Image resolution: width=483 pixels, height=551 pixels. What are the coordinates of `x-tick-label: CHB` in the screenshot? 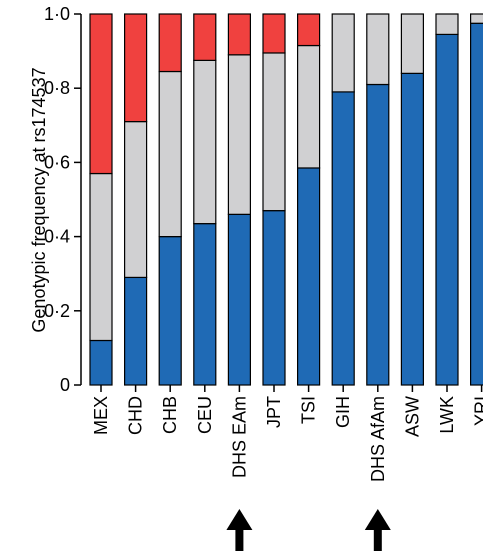 It's located at (170, 415).